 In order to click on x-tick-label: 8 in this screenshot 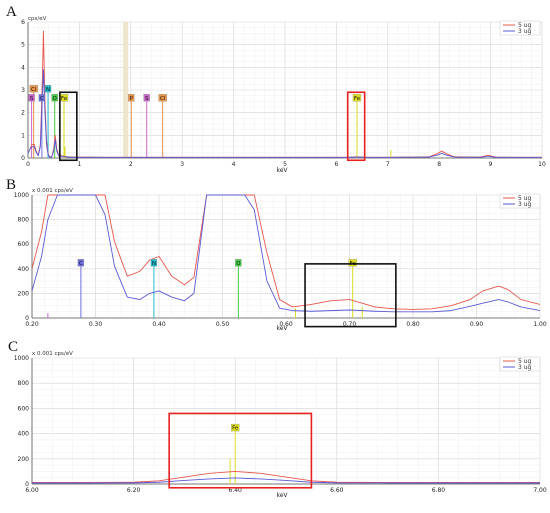, I will do `click(439, 164)`.